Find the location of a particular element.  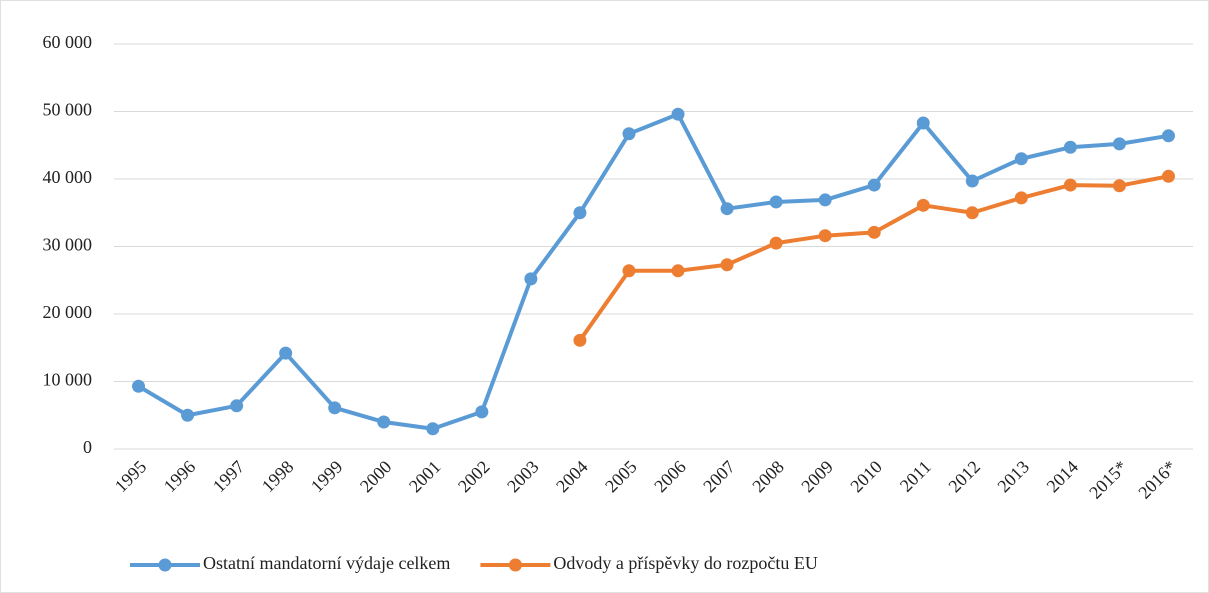

y-tick-label: 20 000 is located at coordinates (68, 312).